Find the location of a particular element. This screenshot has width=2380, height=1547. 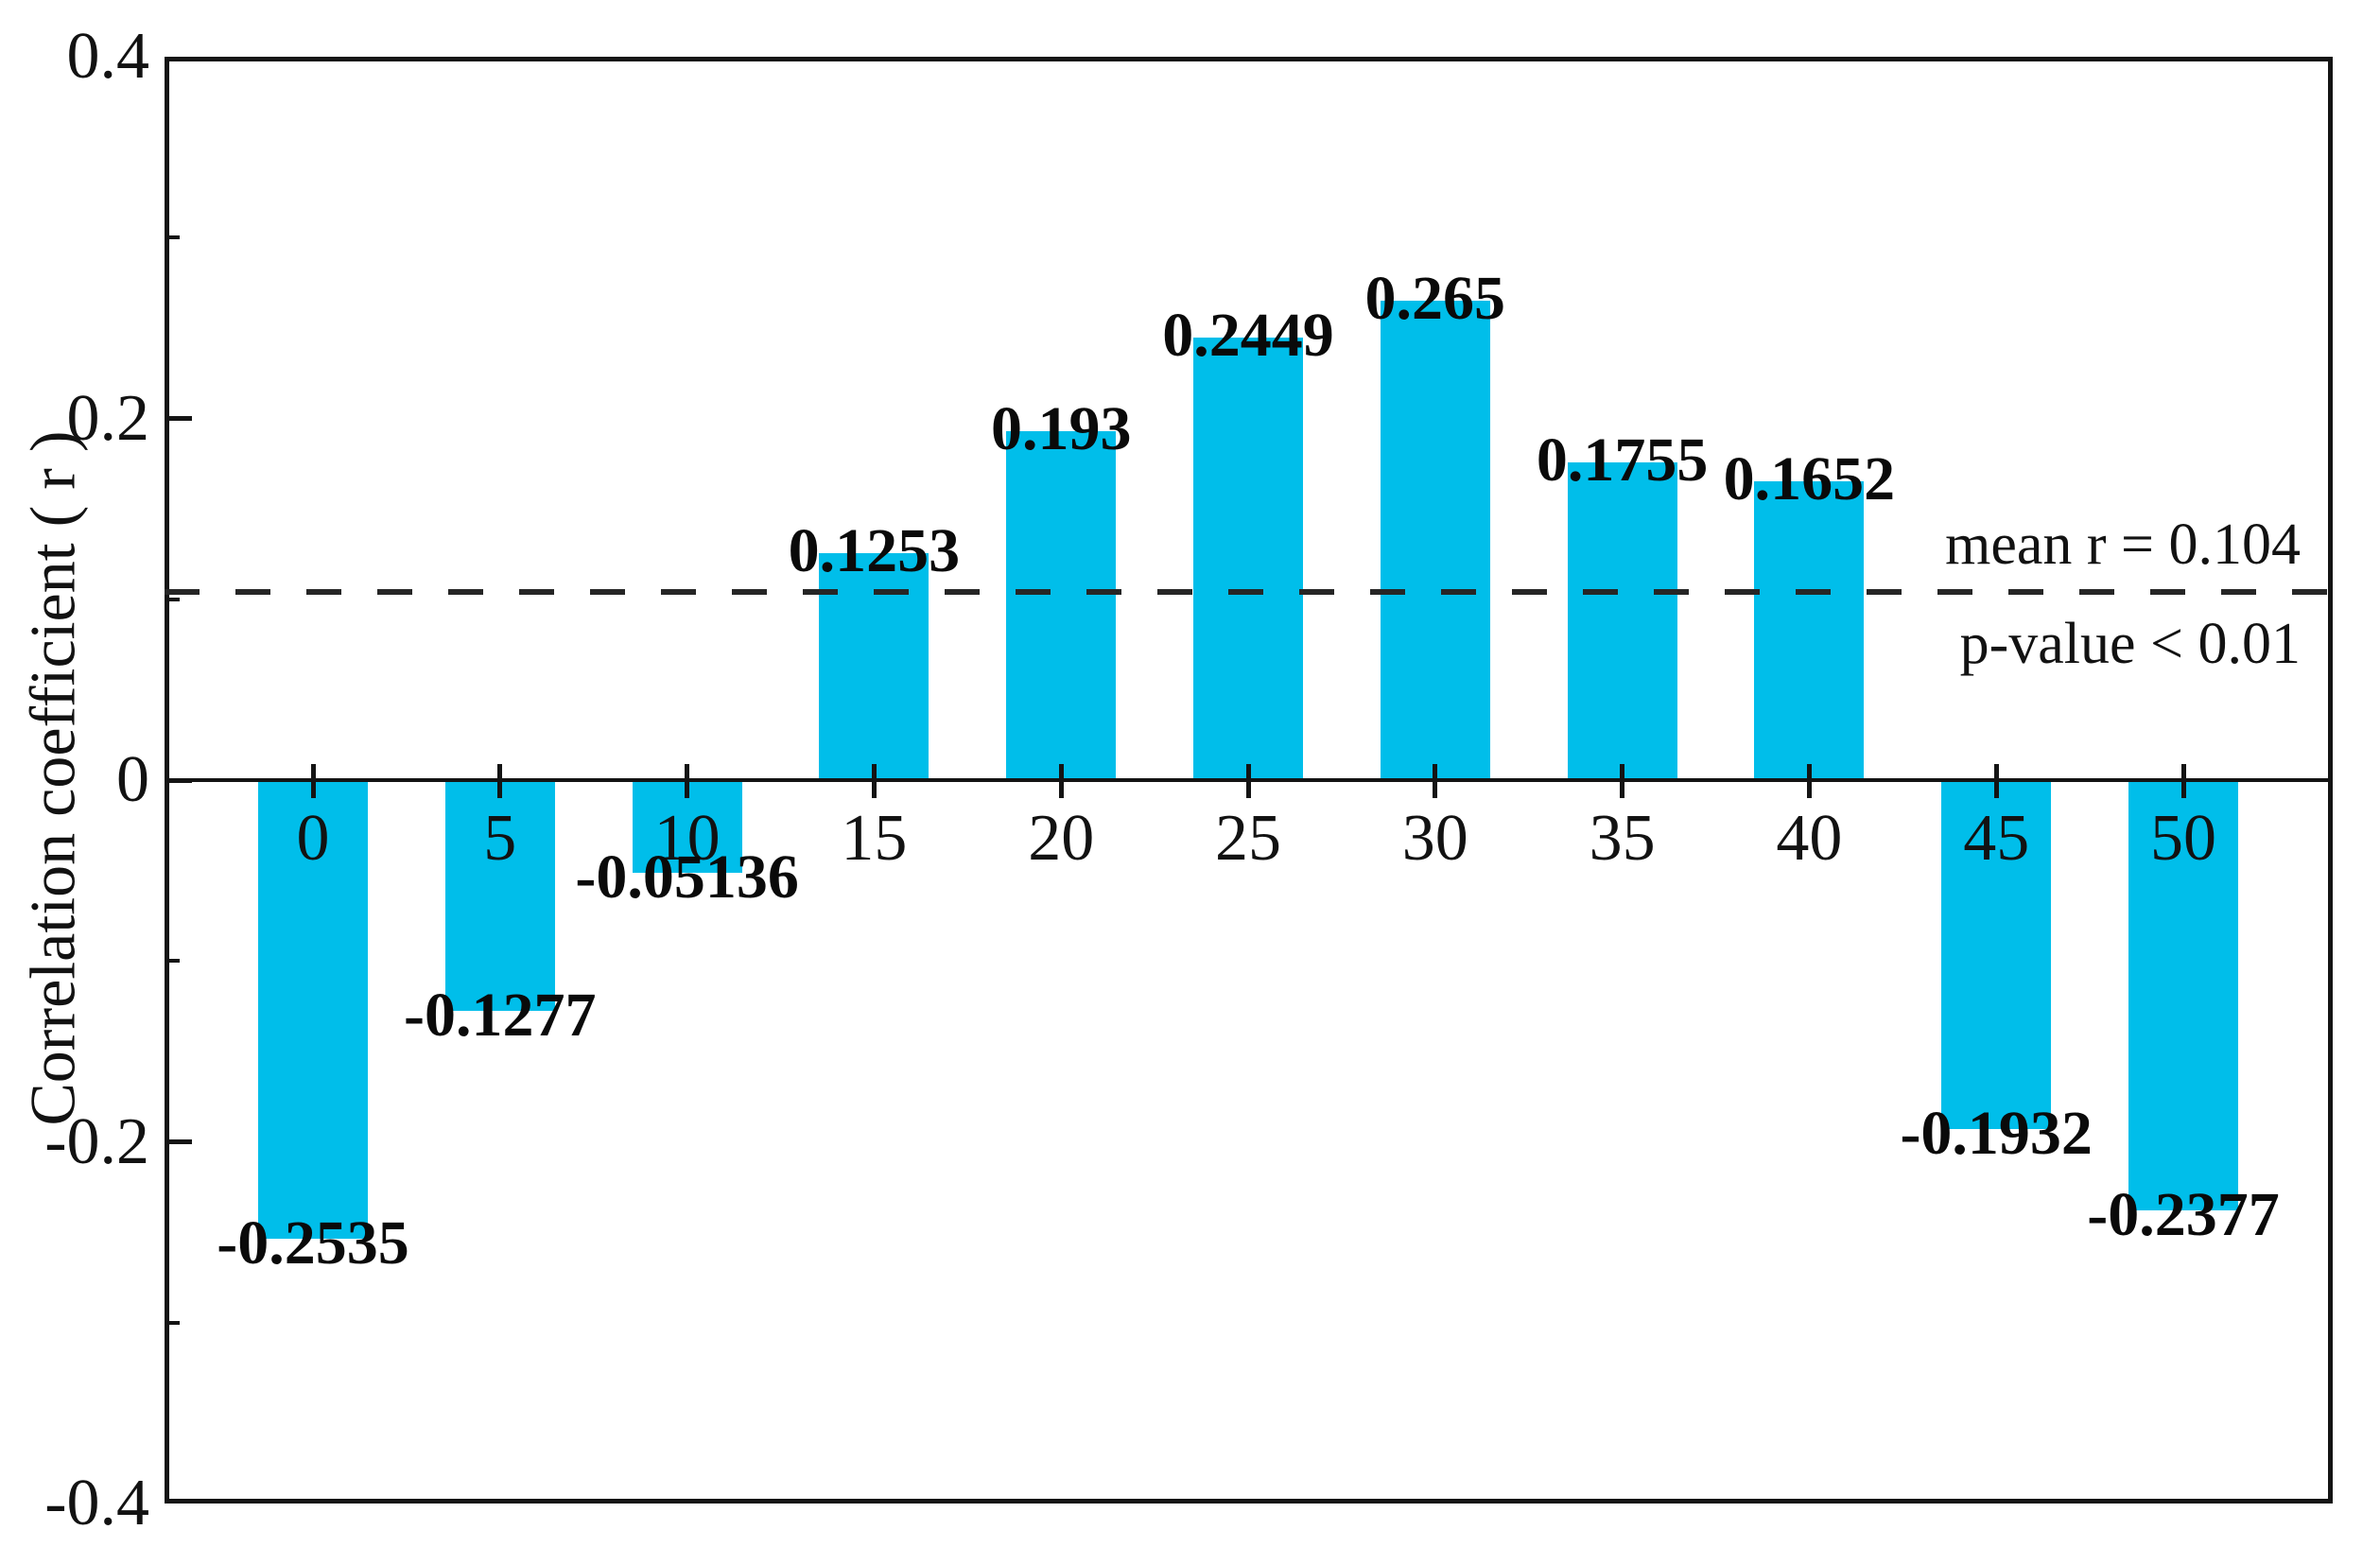

x-tick-label-40: 40 is located at coordinates (1809, 838).